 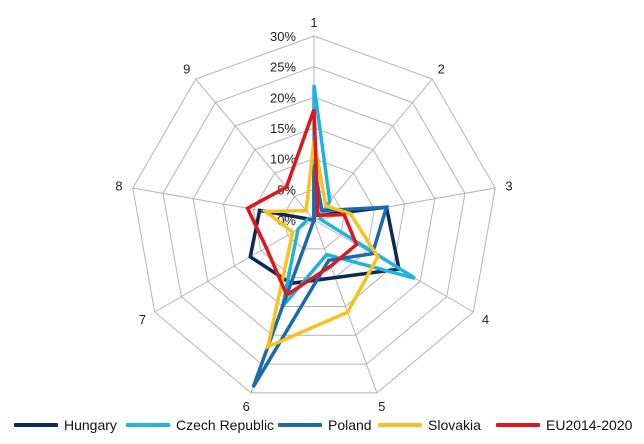 I want to click on legend-item-eu2014-2020: EU2014-2020, so click(x=564, y=425).